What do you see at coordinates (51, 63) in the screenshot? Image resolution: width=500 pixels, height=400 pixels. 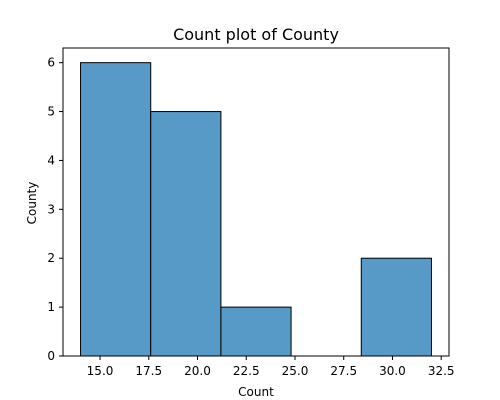 I see `y-tick-label: 6` at bounding box center [51, 63].